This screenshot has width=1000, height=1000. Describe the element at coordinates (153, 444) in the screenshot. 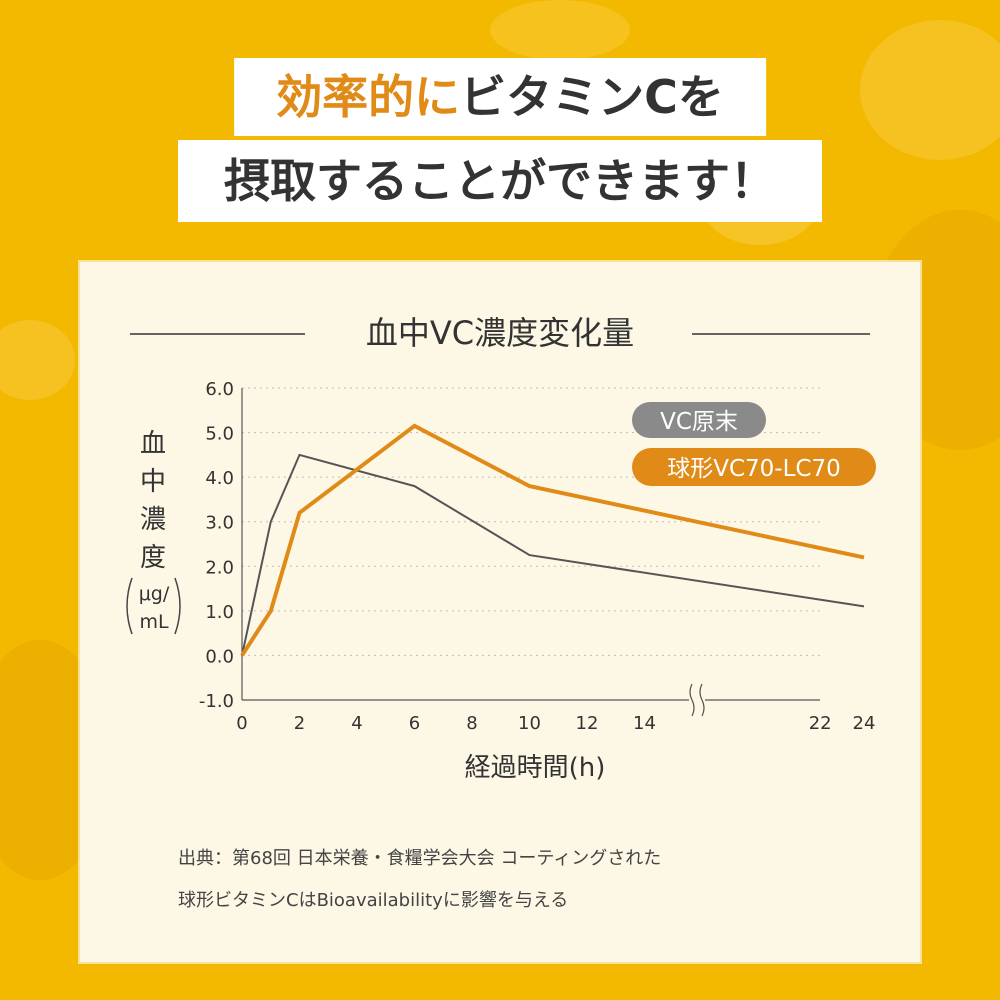

I see `y-label-char-1: 血` at that location.